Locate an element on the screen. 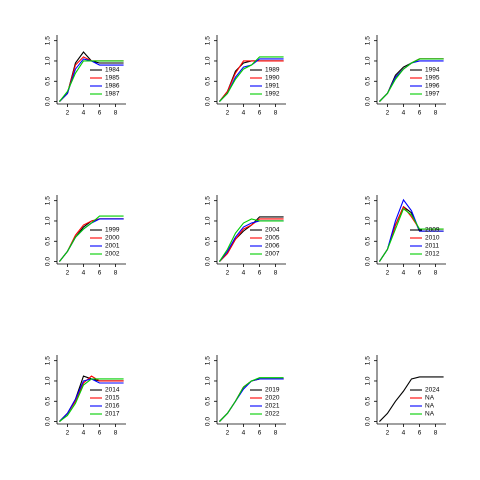 Image resolution: width=480 pixels, height=480 pixels. legend-label: 2020 is located at coordinates (272, 398).